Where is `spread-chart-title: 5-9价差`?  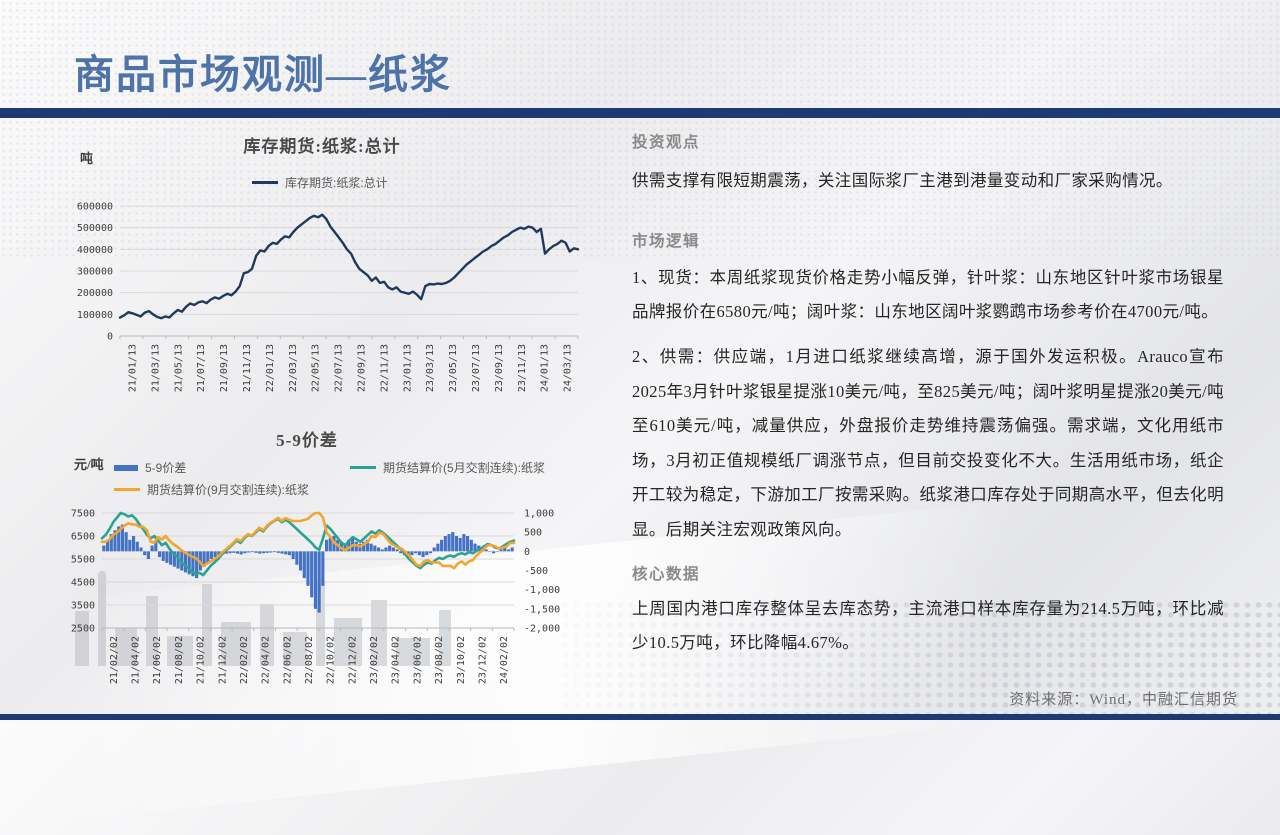 spread-chart-title: 5-9价差 is located at coordinates (307, 440).